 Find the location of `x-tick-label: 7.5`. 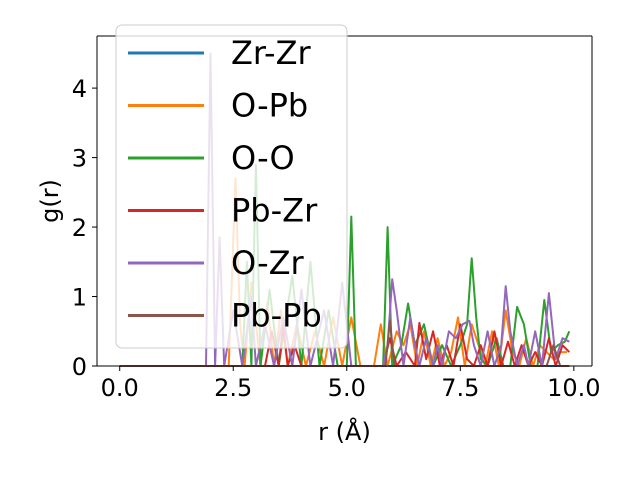

x-tick-label: 7.5 is located at coordinates (460, 388).